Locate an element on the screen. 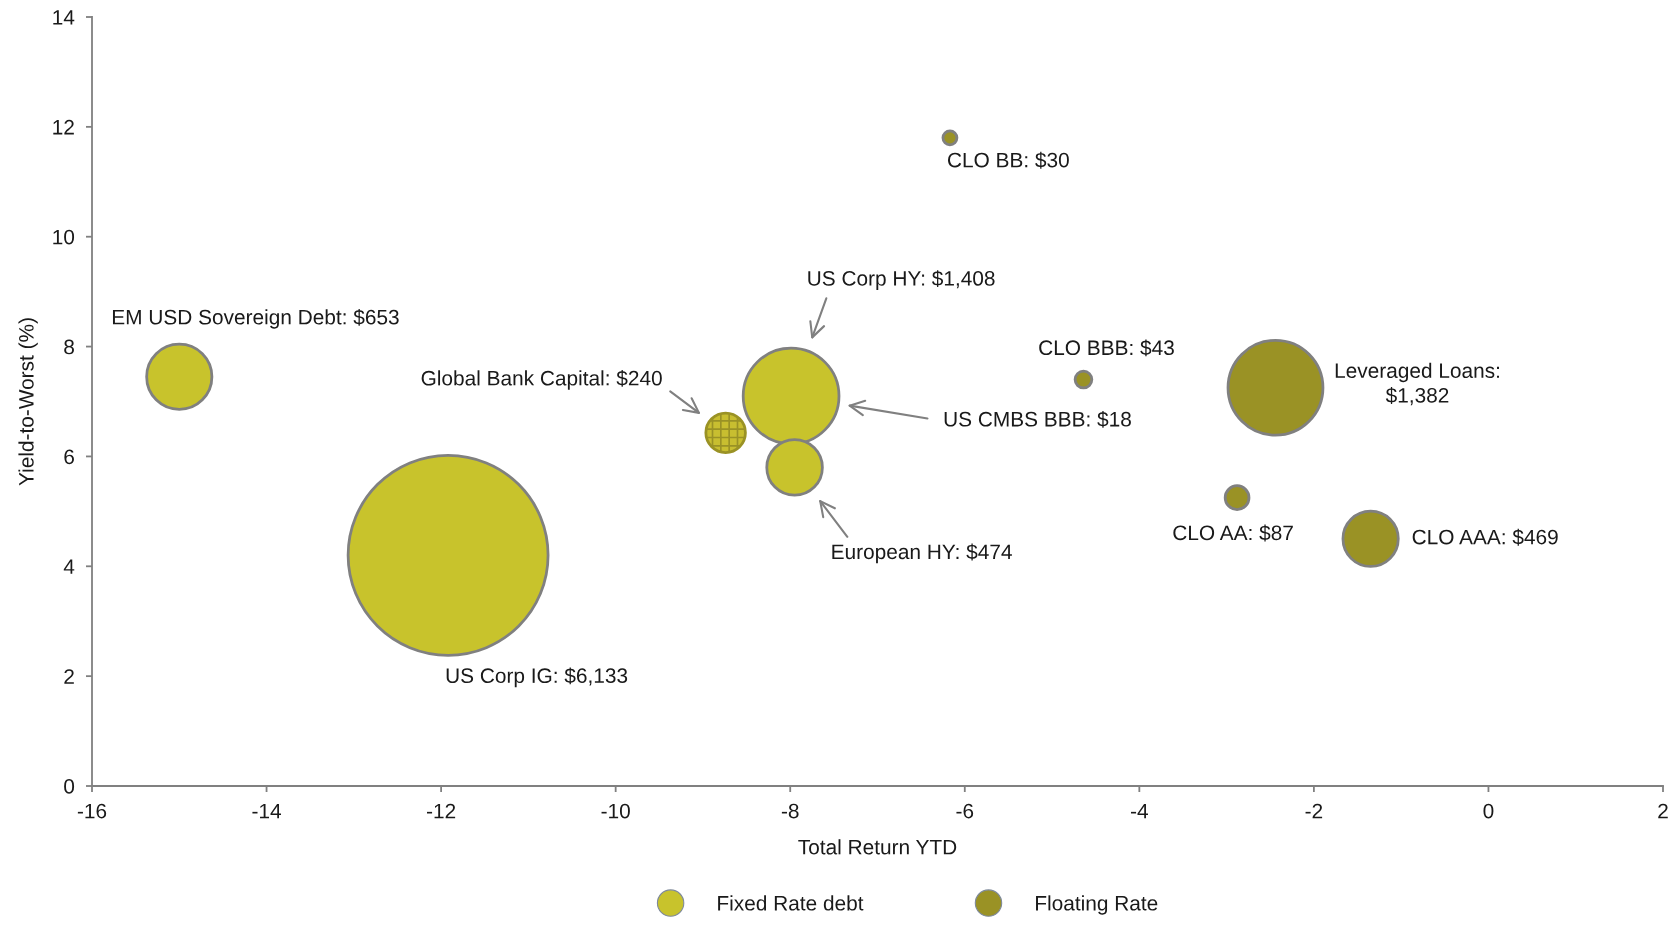 The image size is (1674, 934). data-label: US Corp IG: $6,133 is located at coordinates (537, 677).